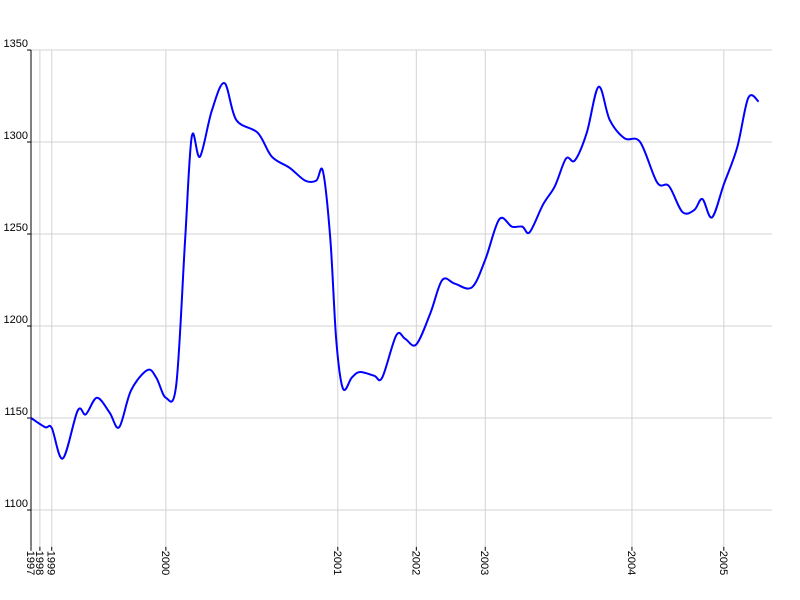  Describe the element at coordinates (723, 563) in the screenshot. I see `x-tick-label: 2005` at that location.